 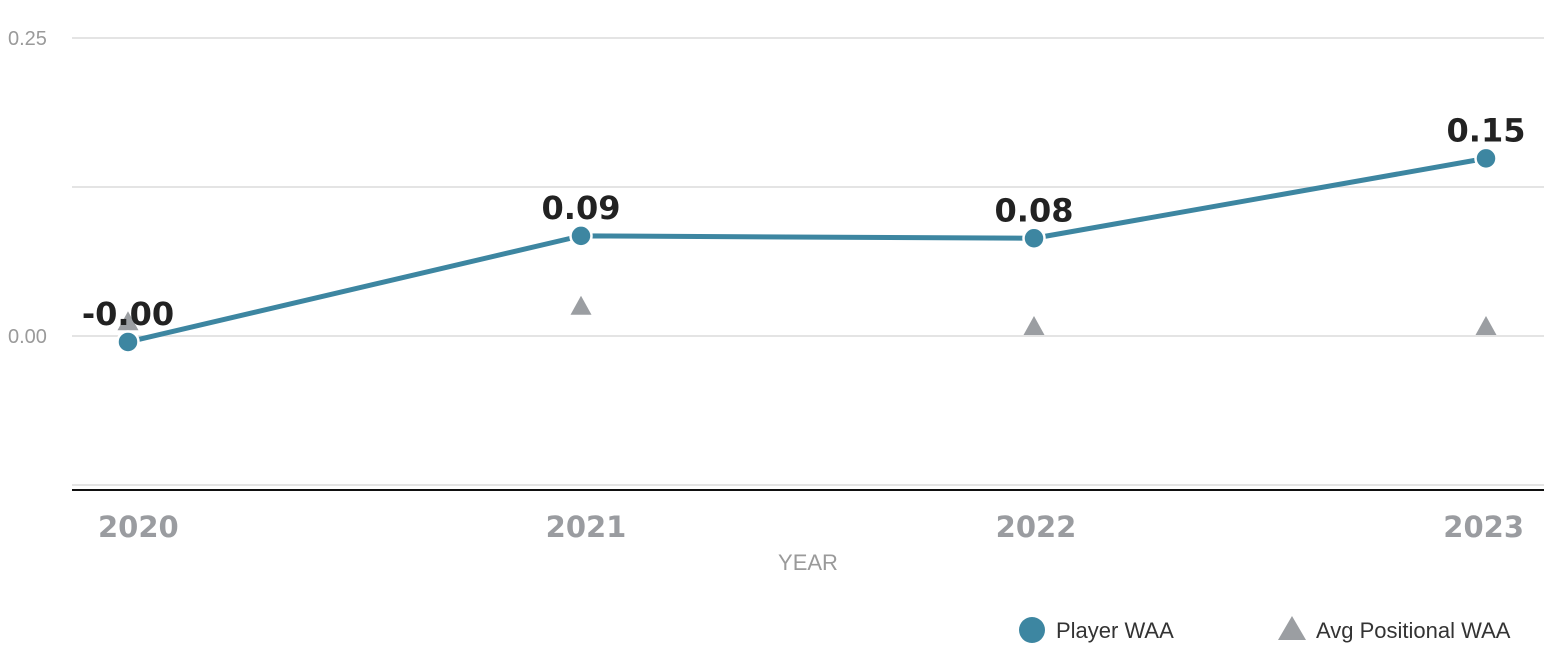 I want to click on legend-label-player-waa: Player WAA, so click(x=1115, y=630).